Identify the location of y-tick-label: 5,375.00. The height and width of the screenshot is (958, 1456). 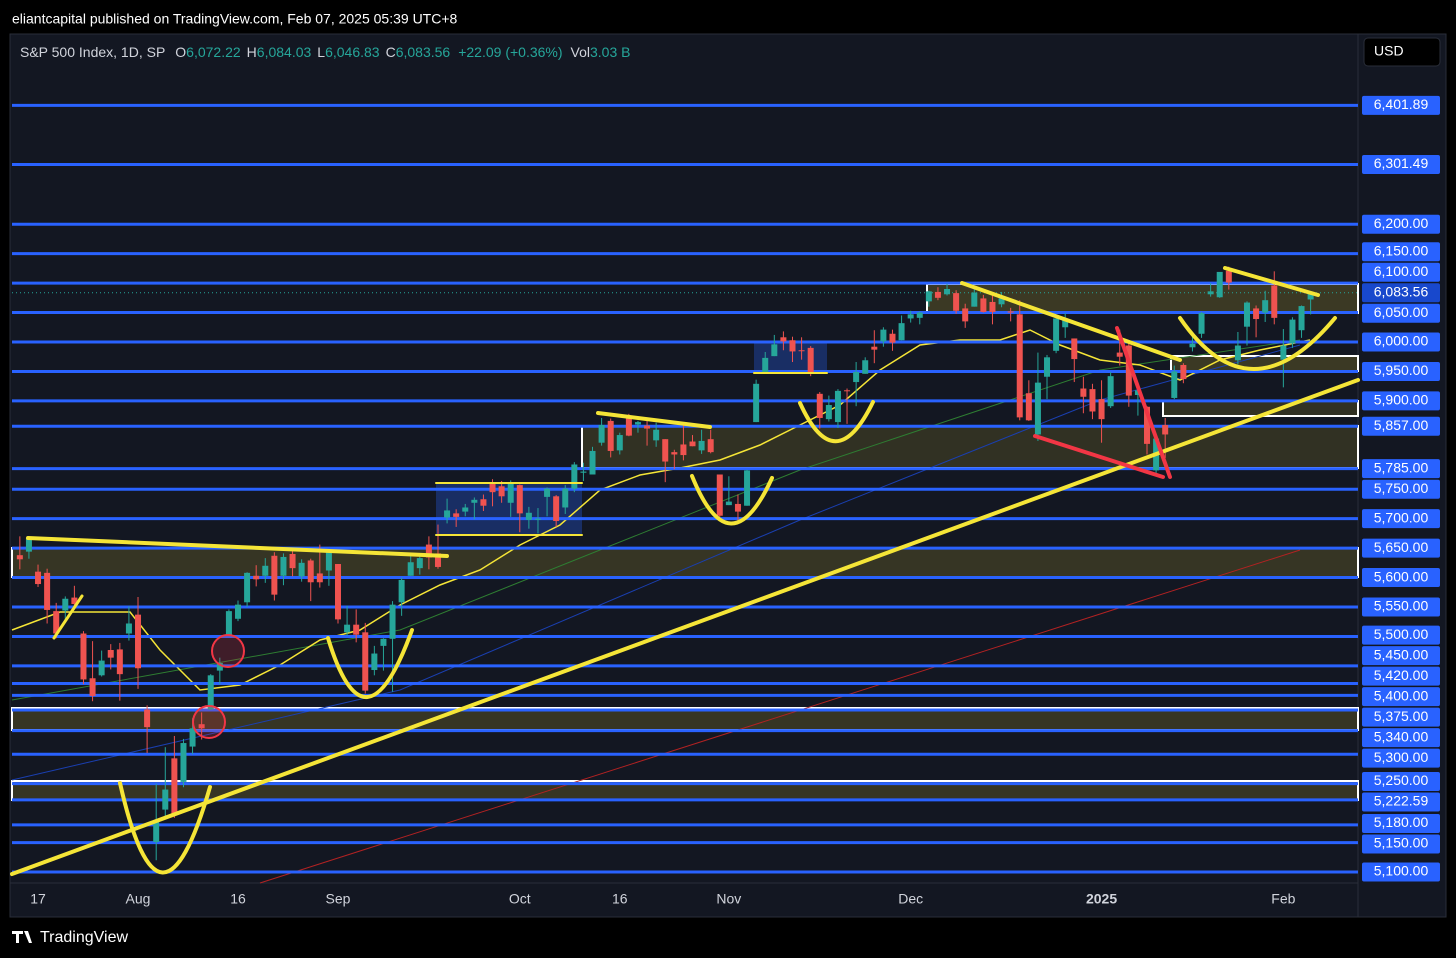
(1401, 716).